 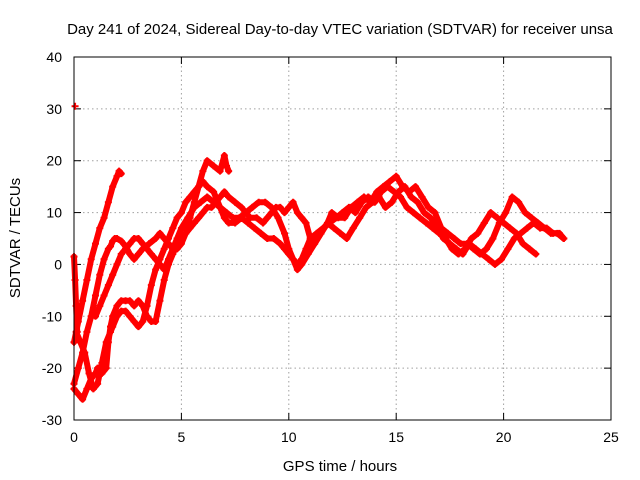 I want to click on y-tick-label: 40, so click(x=54, y=57).